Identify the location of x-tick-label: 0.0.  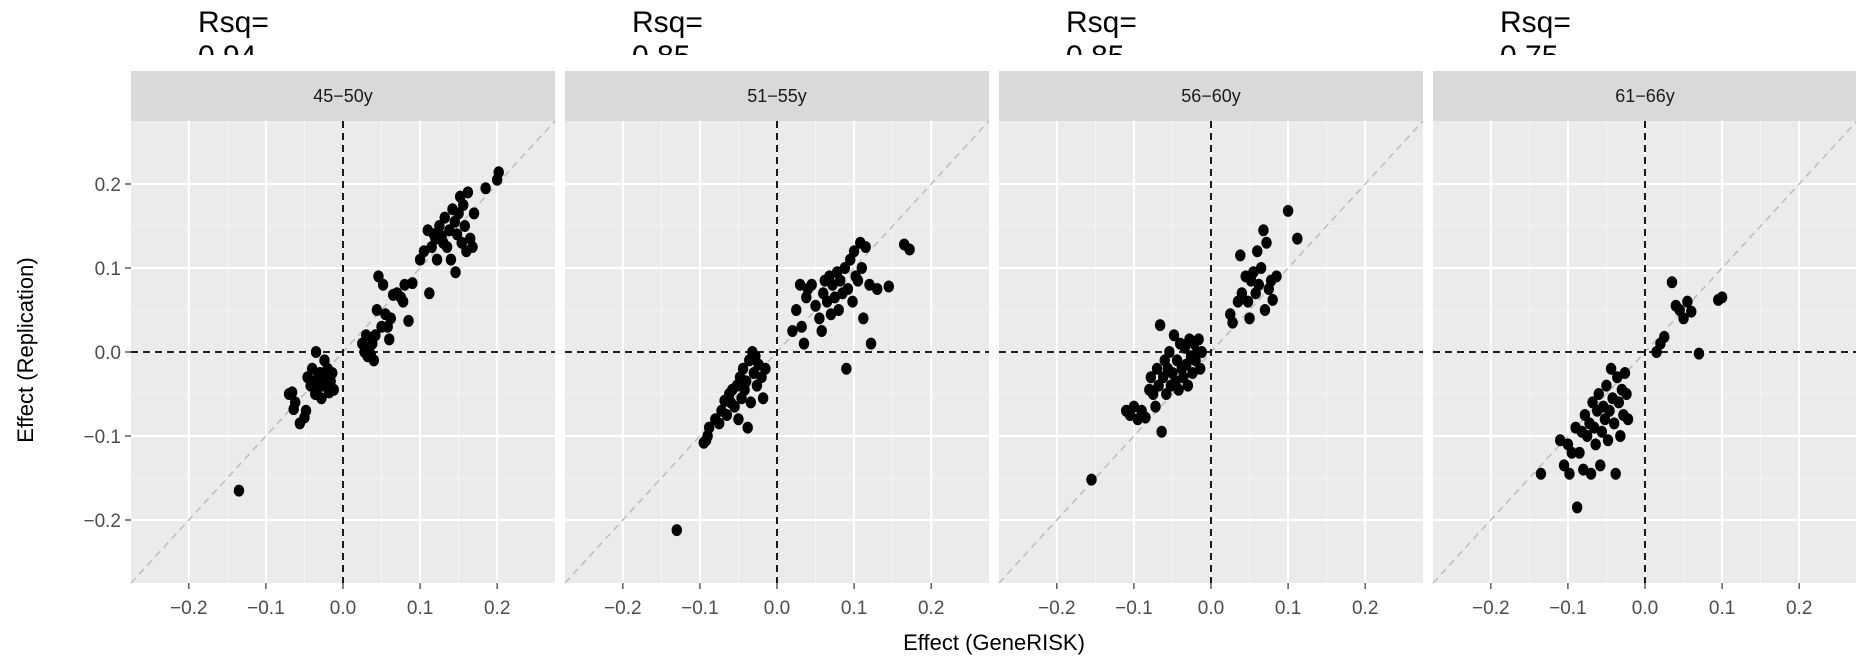
(343, 608).